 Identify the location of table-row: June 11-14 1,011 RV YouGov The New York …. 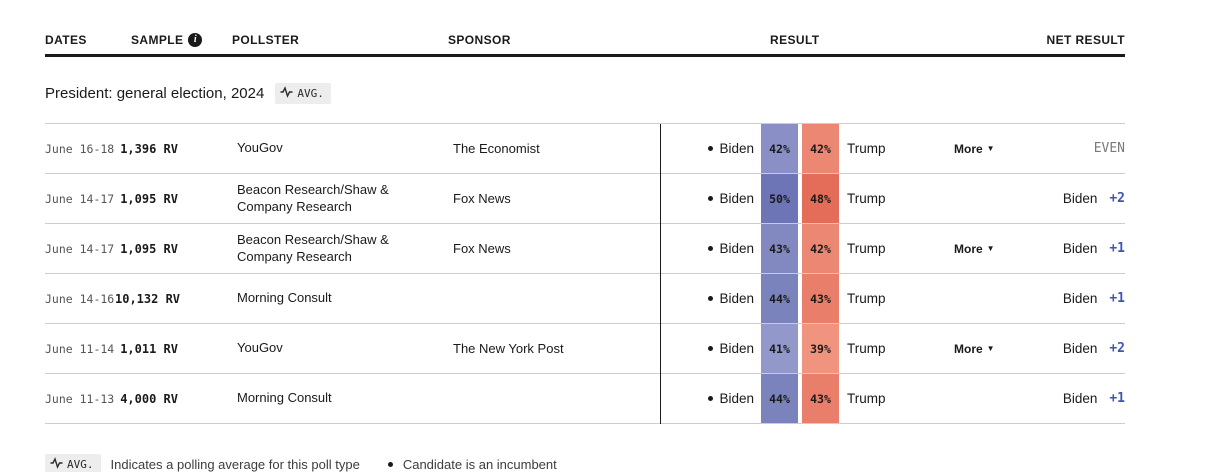
(585, 349).